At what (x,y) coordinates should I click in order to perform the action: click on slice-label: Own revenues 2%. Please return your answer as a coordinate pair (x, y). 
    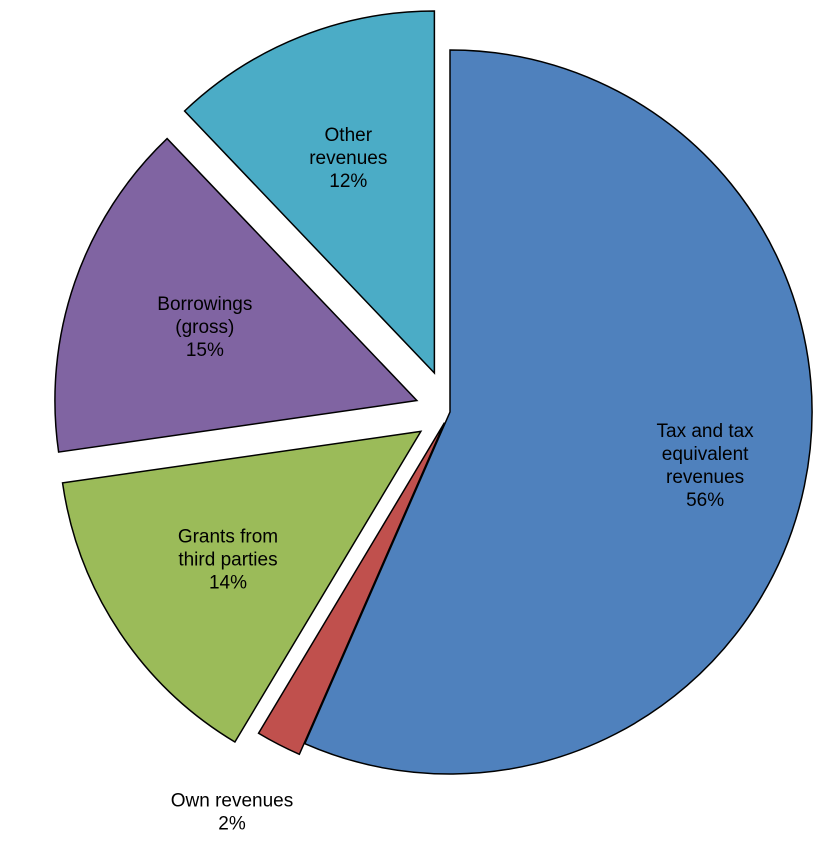
    Looking at the image, I should click on (232, 813).